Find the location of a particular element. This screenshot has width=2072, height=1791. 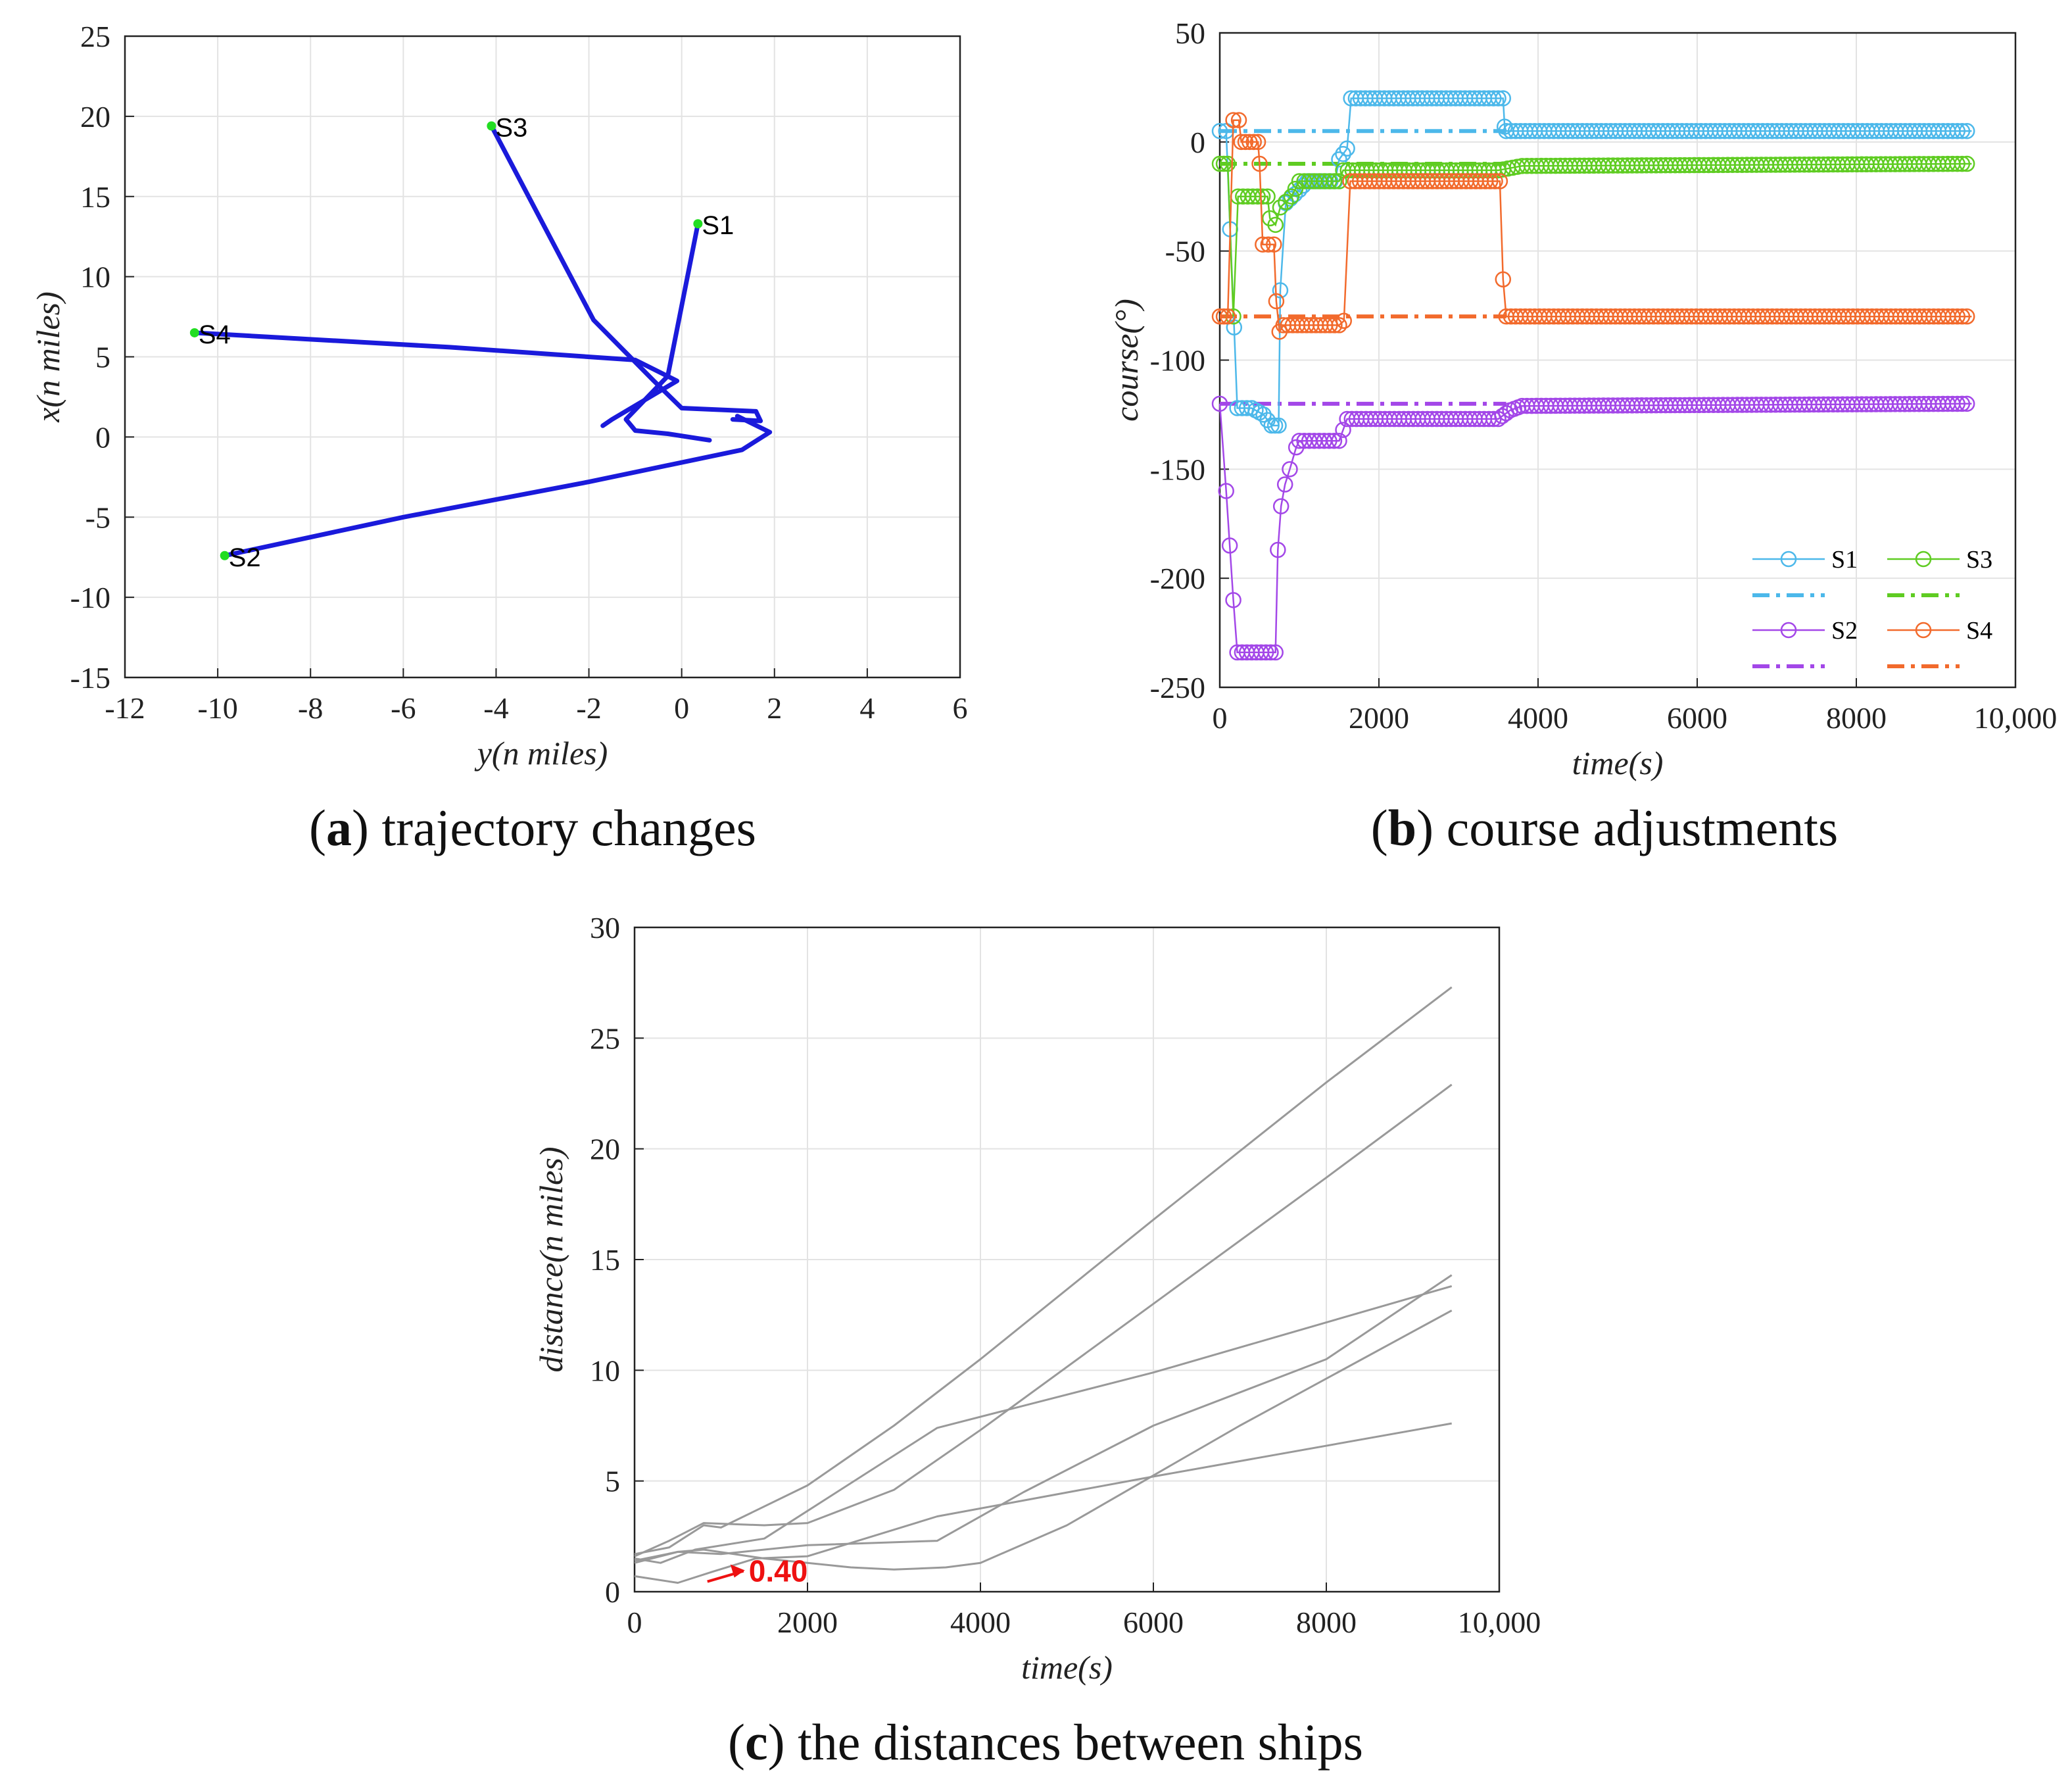

annotation-arrow-head is located at coordinates (737, 1571).